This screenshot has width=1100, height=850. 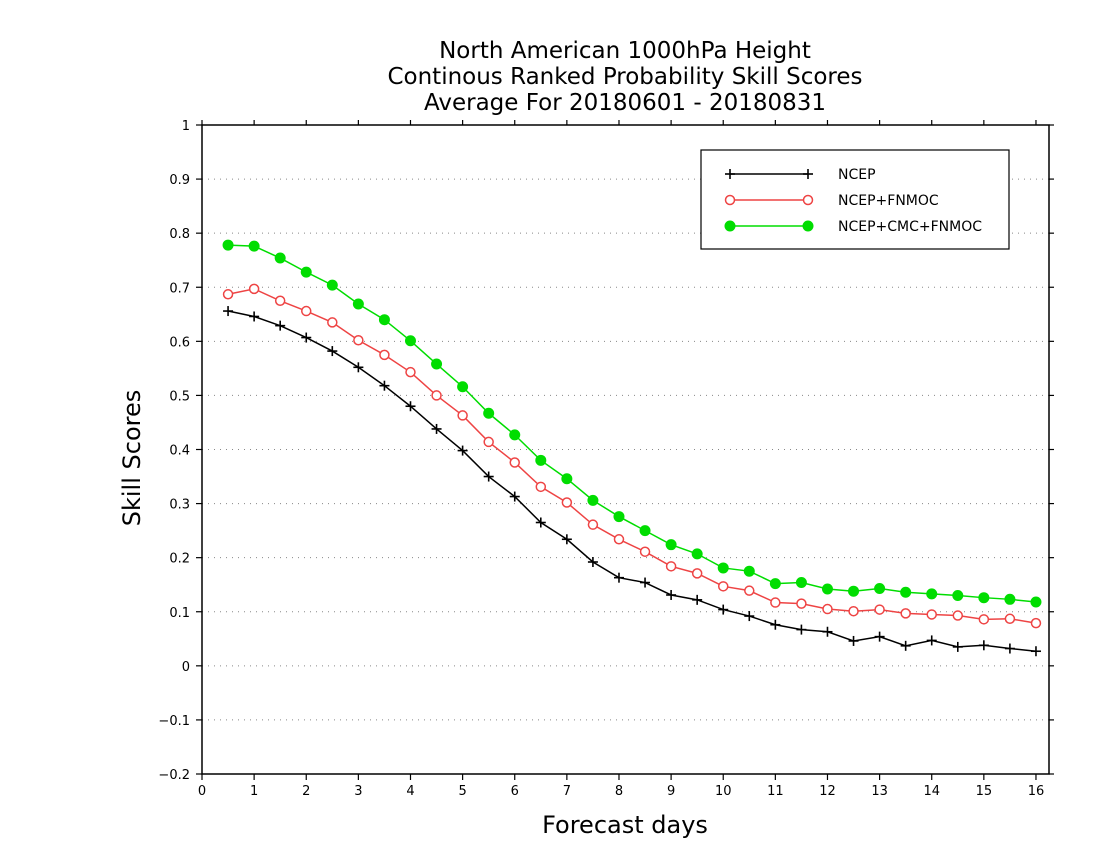 What do you see at coordinates (306, 791) in the screenshot?
I see `x-tick-label: 2` at bounding box center [306, 791].